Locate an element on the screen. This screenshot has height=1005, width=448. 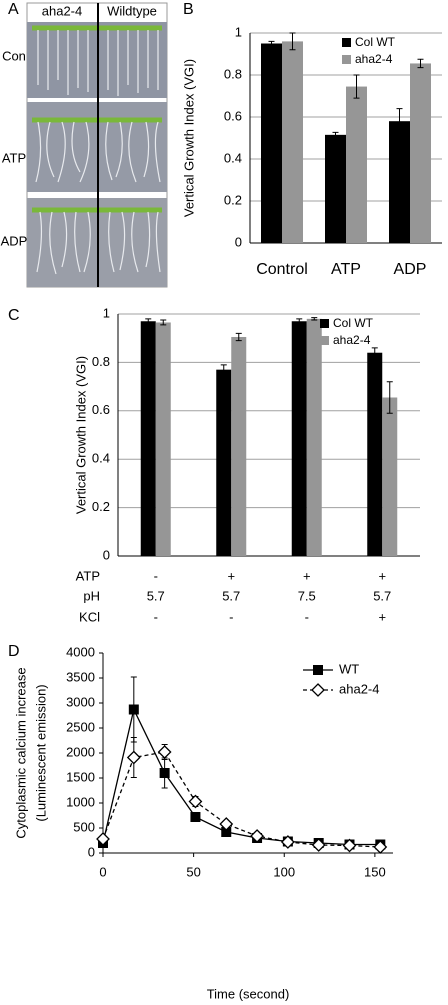
treatment-value: 5.7 is located at coordinates (156, 595).